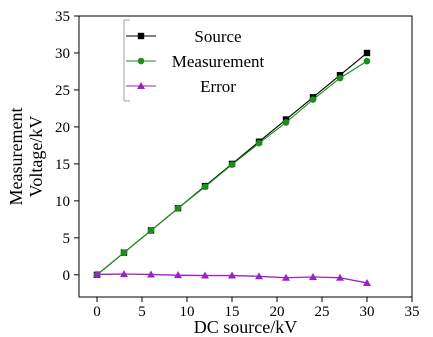  What do you see at coordinates (142, 312) in the screenshot?
I see `x-tick-label: 5` at bounding box center [142, 312].